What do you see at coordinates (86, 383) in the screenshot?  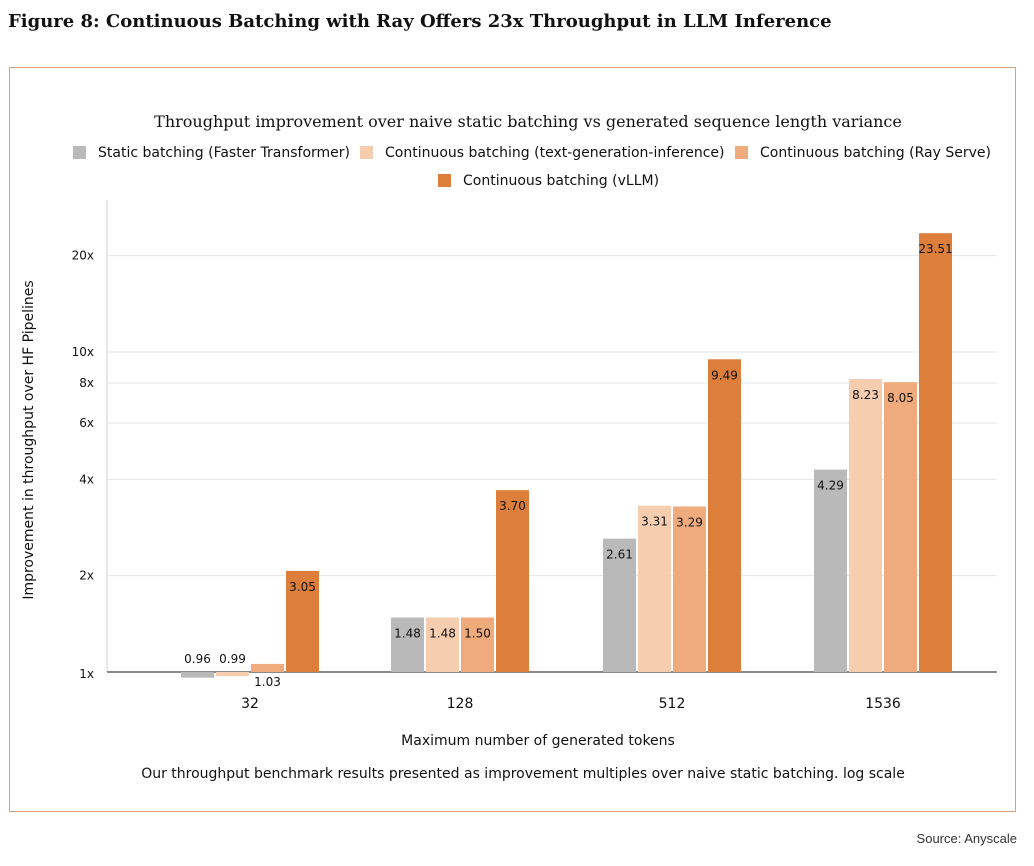 I see `y-tick-label: 8x` at bounding box center [86, 383].